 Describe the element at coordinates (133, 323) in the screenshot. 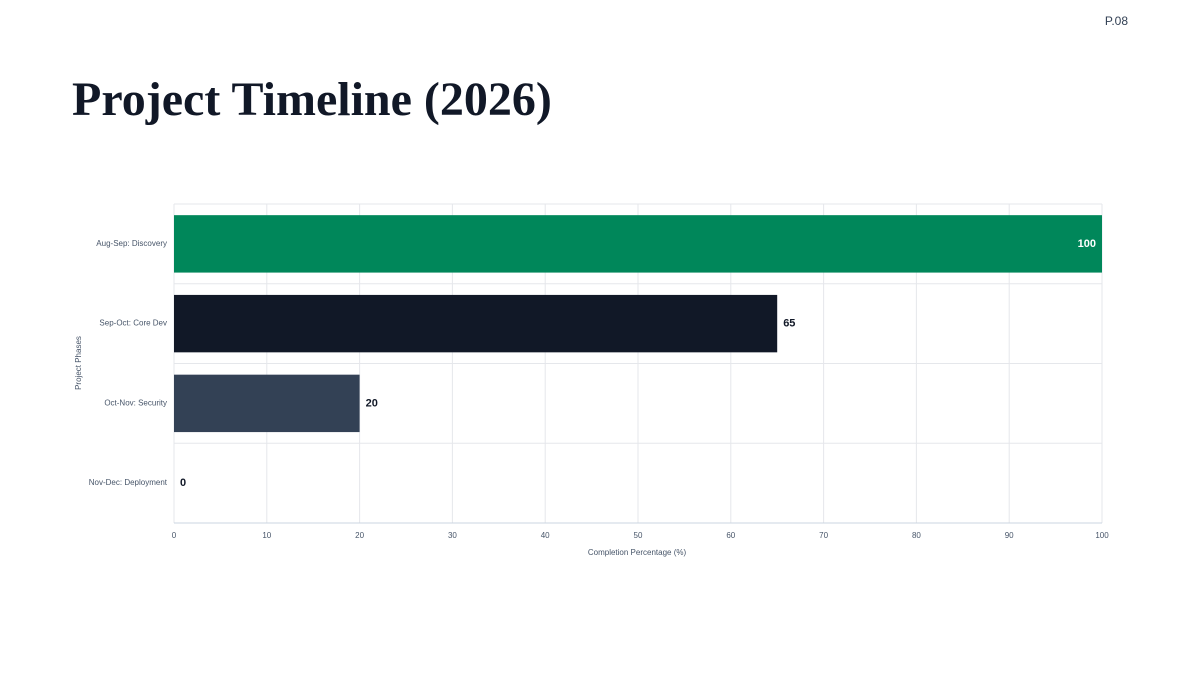

I see `y-tick-label: Sep-Oct: Core Dev` at that location.